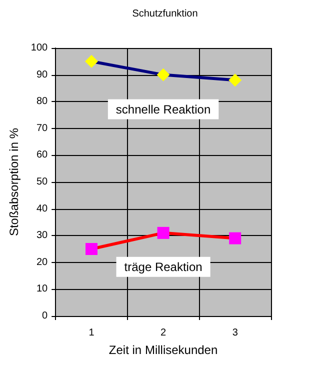  Describe the element at coordinates (39, 48) in the screenshot. I see `y-tick-label: 100` at that location.